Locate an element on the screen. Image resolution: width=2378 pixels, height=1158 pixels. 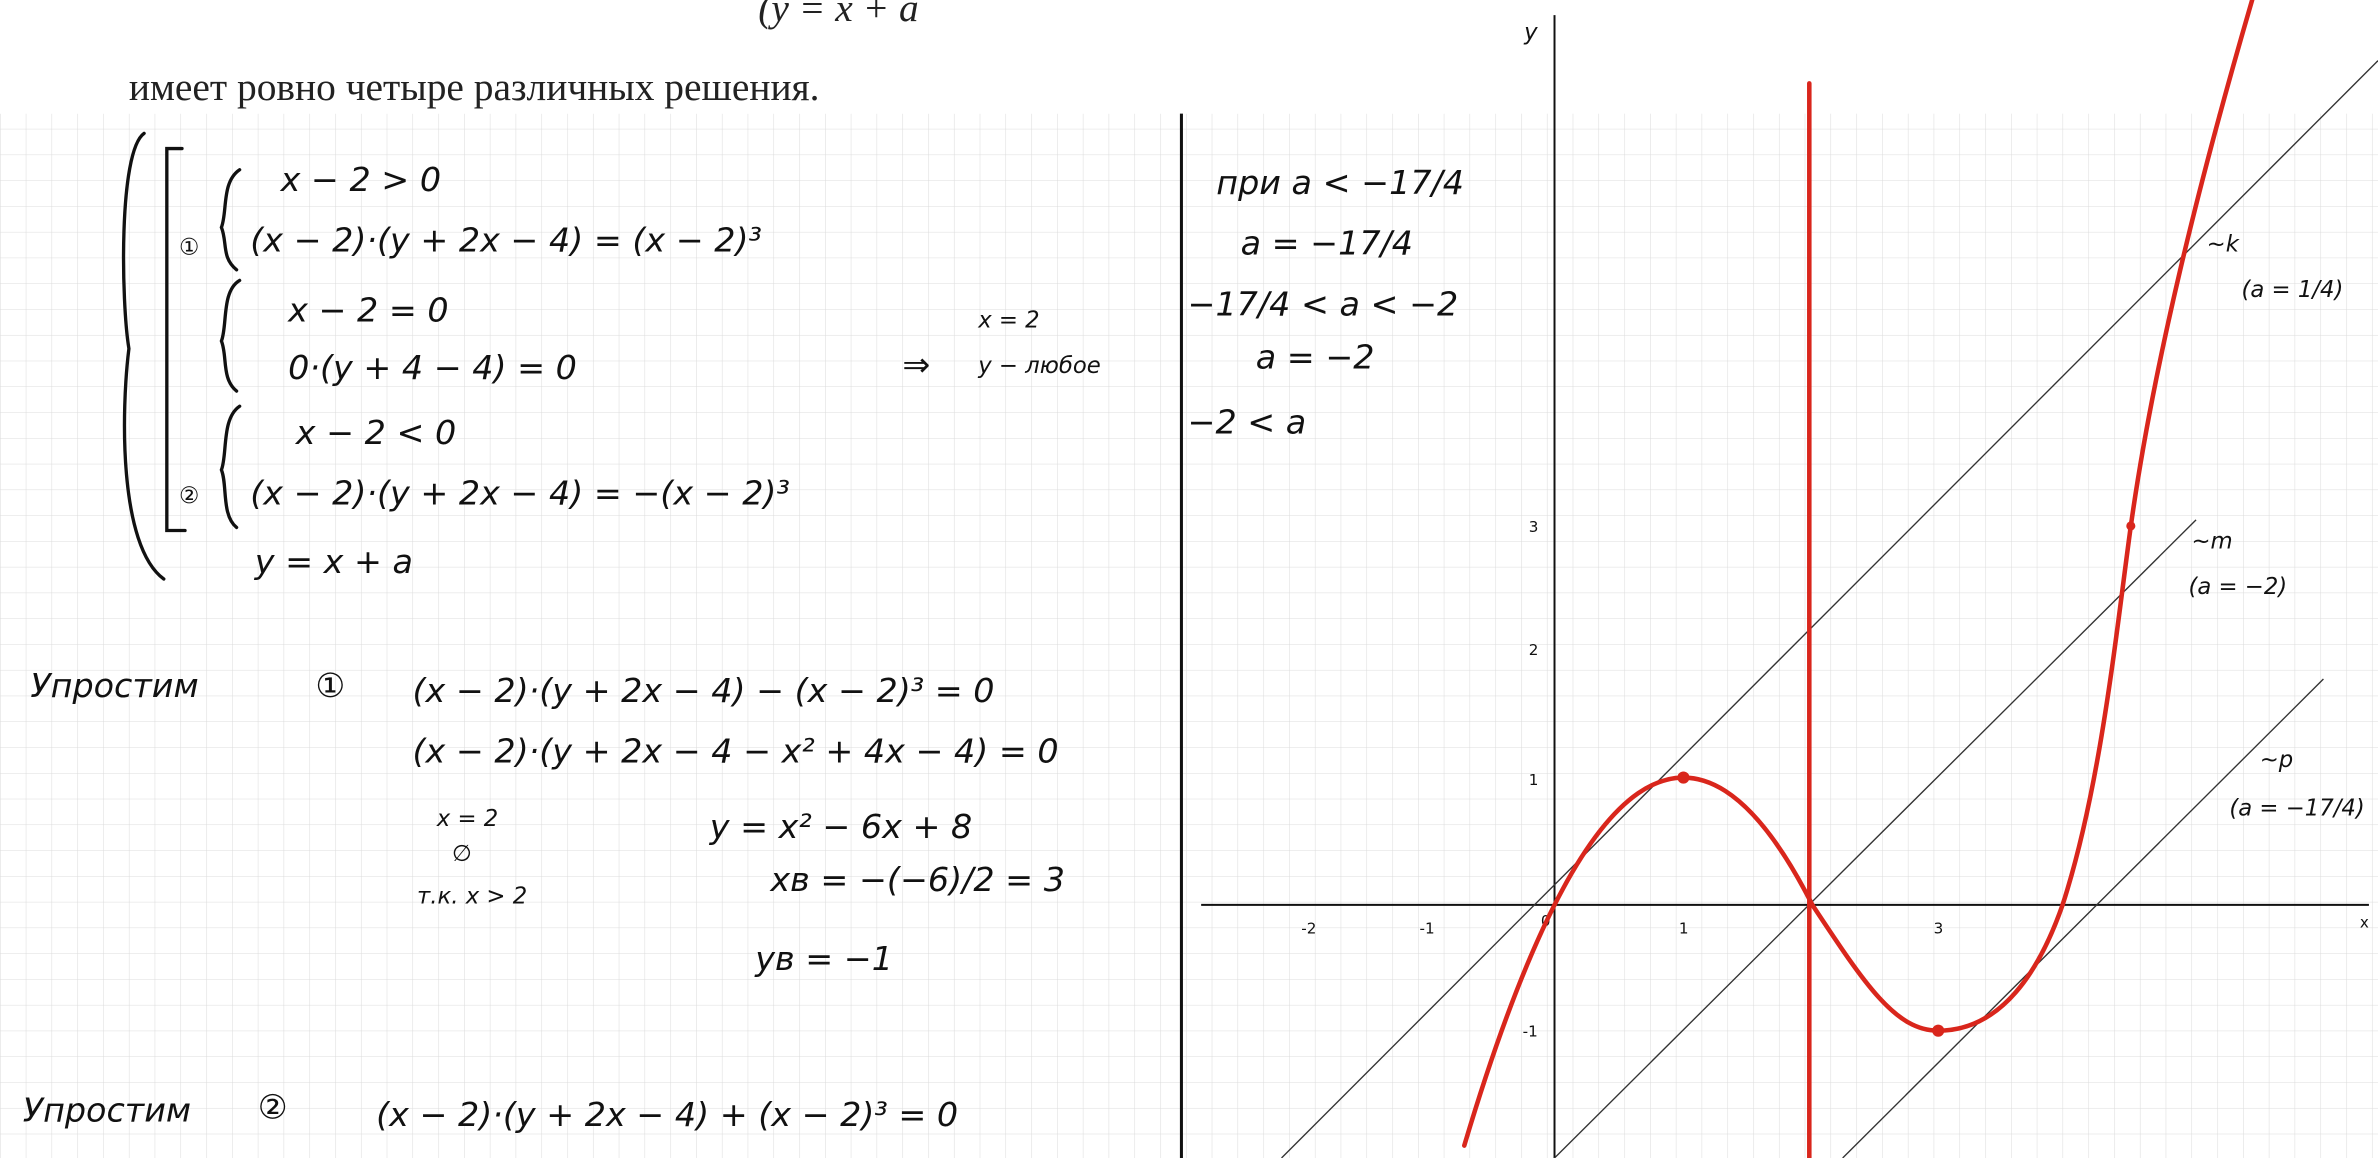
x-tick-label: 1 is located at coordinates (1684, 929).